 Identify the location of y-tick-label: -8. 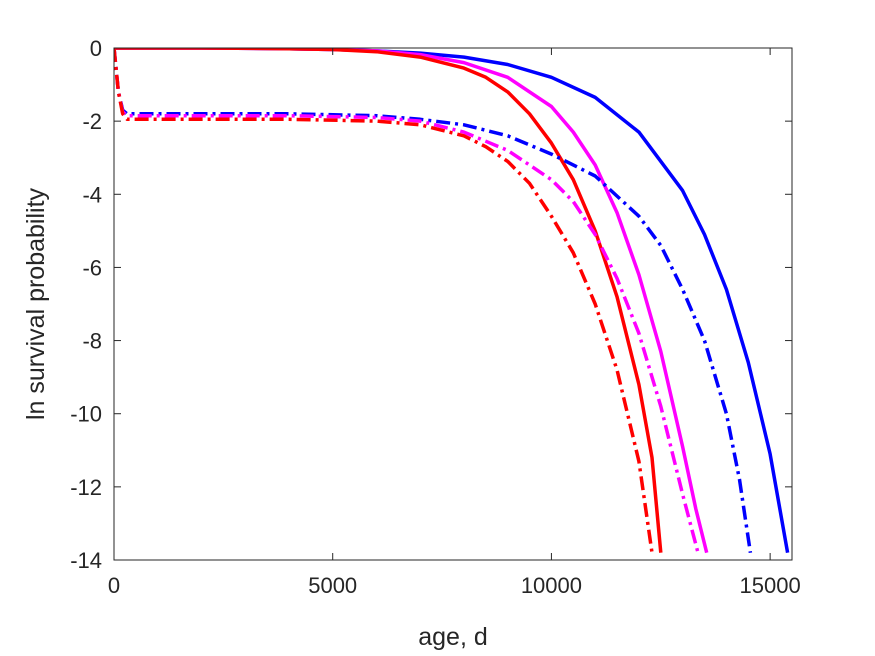
(92, 341).